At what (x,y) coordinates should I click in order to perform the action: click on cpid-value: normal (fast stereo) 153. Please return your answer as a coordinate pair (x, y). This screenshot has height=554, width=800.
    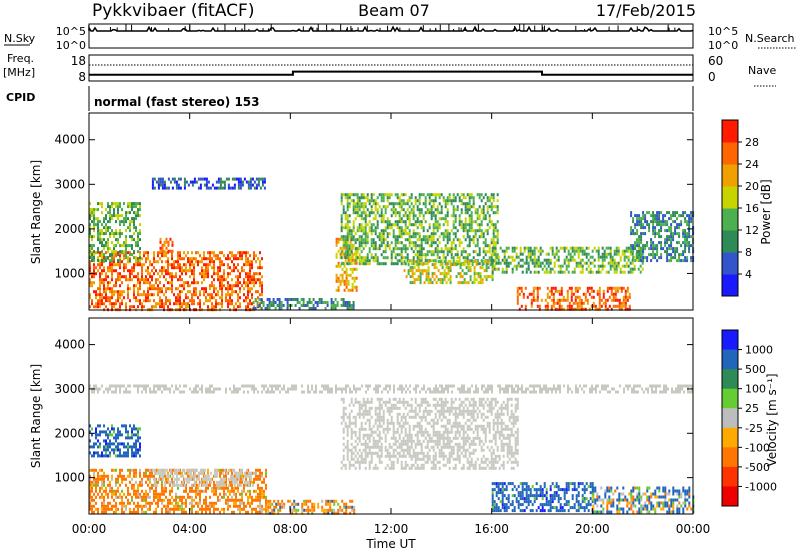
    Looking at the image, I should click on (177, 102).